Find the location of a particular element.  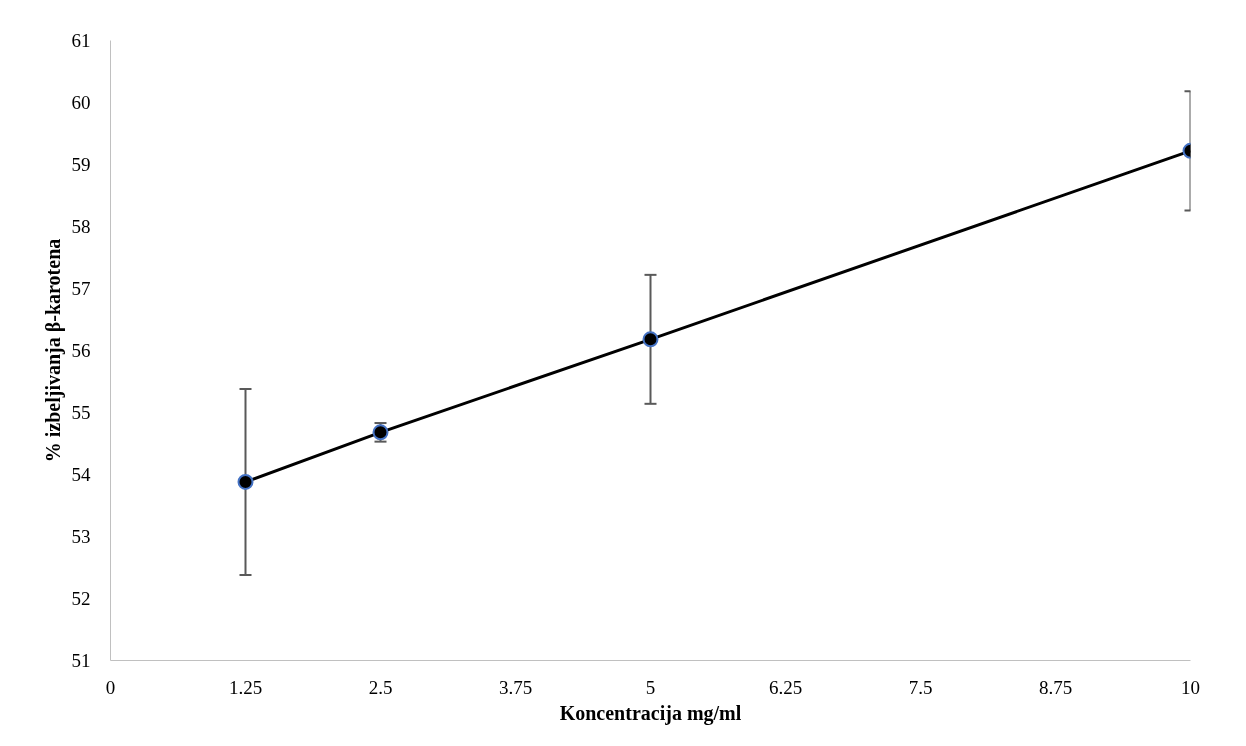

y-tick-label: 57 is located at coordinates (81, 288).